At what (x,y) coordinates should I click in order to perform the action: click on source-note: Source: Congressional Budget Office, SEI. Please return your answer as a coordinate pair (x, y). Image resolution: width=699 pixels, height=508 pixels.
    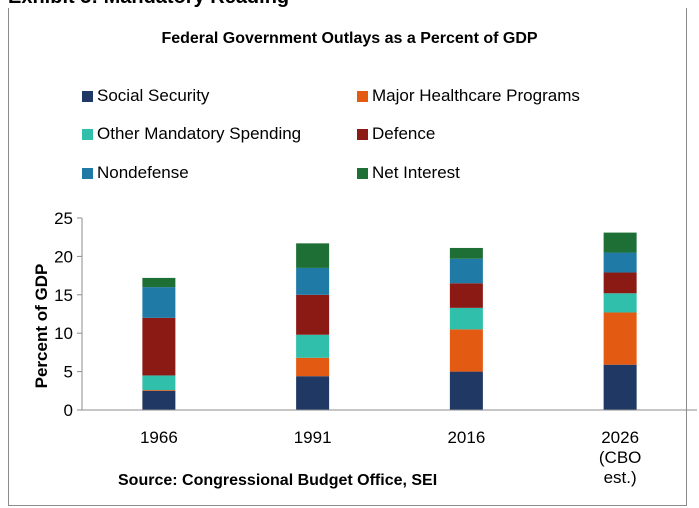
    Looking at the image, I should click on (278, 480).